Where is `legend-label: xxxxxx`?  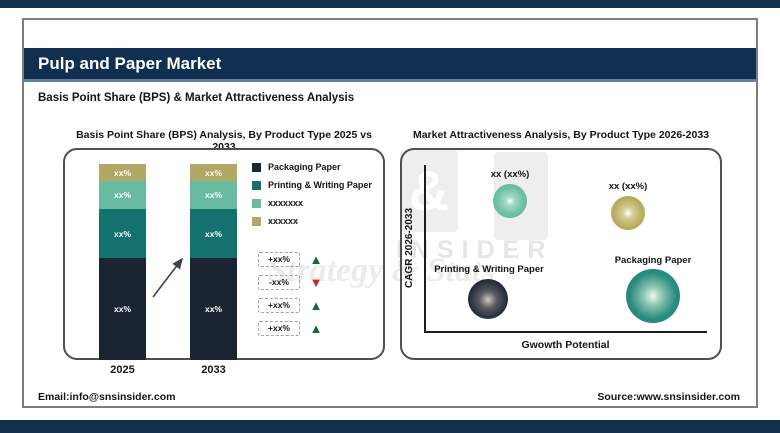 legend-label: xxxxxx is located at coordinates (283, 221).